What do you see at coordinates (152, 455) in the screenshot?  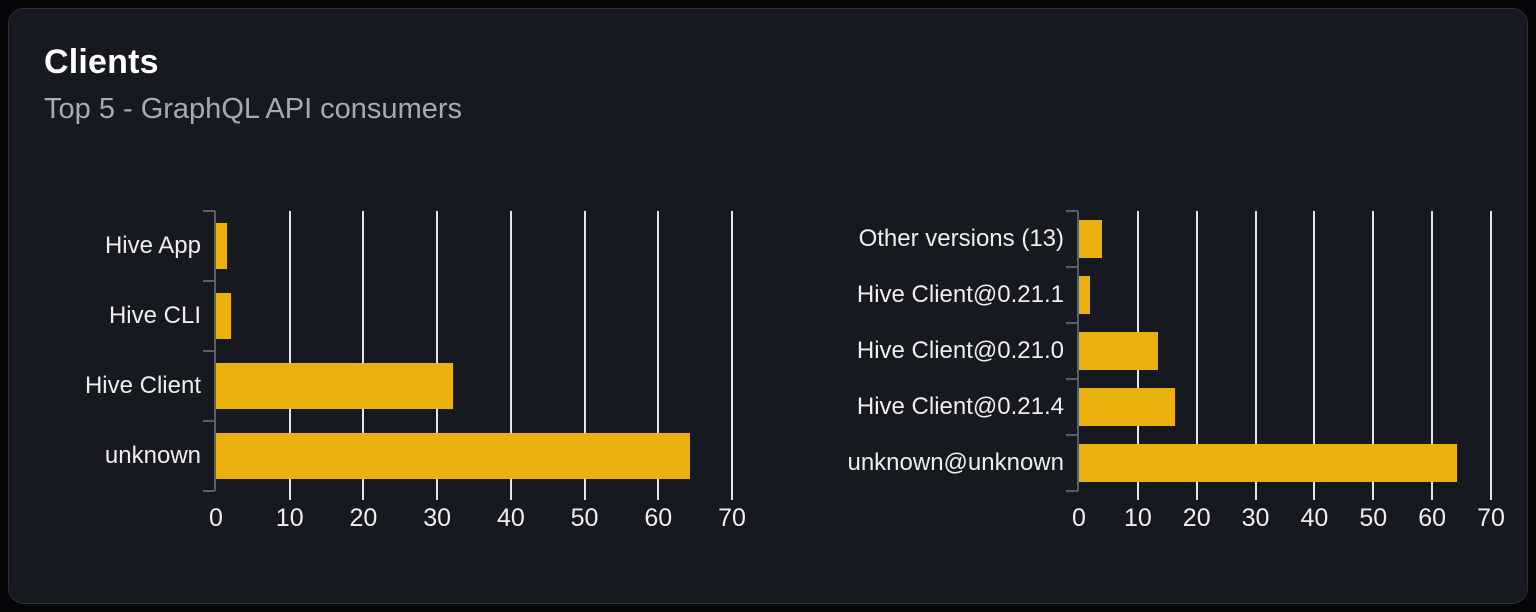 I see `category-label-unknown: unknown` at bounding box center [152, 455].